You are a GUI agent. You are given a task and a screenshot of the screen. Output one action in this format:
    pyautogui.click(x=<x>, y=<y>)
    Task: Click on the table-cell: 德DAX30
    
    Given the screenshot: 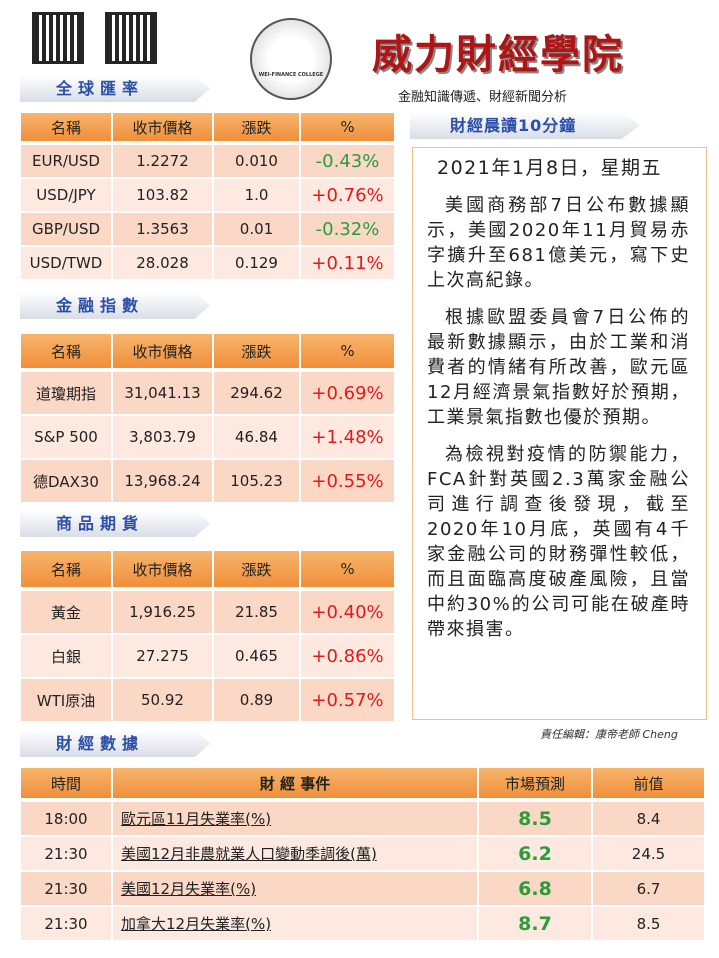 What is the action you would take?
    pyautogui.click(x=66, y=481)
    